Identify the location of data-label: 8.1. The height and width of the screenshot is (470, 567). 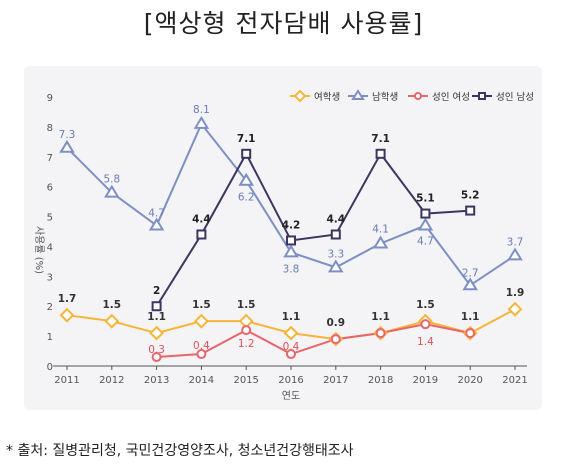
(201, 110).